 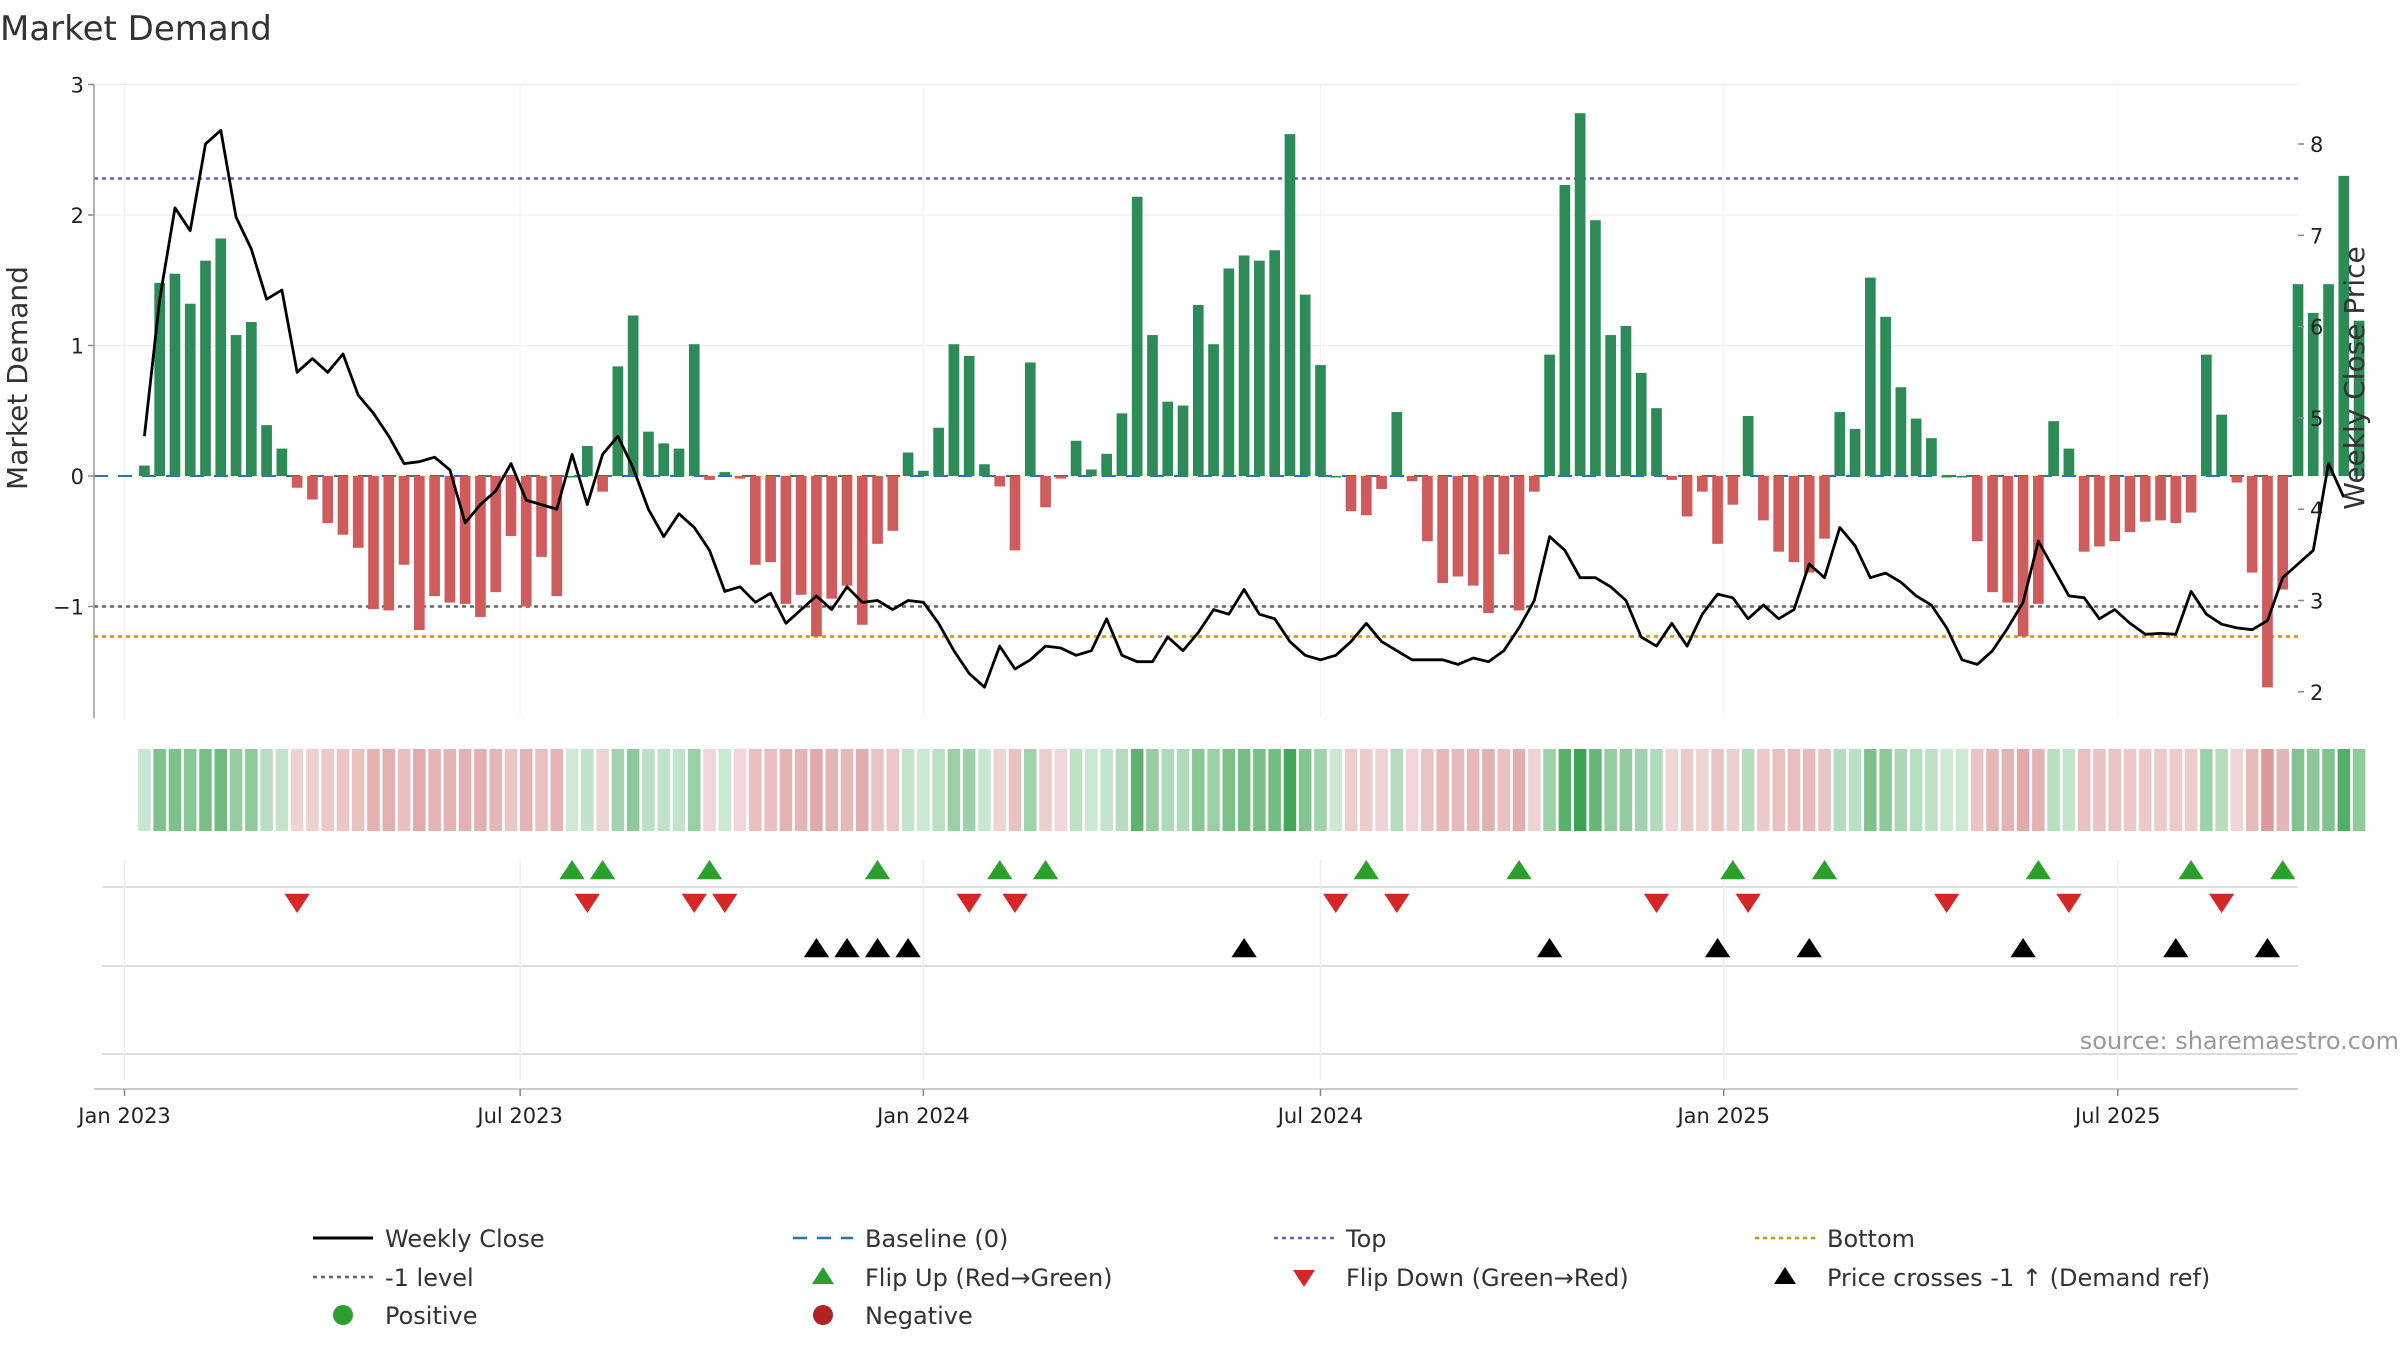 What do you see at coordinates (2316, 602) in the screenshot?
I see `y2-tick-label: 3` at bounding box center [2316, 602].